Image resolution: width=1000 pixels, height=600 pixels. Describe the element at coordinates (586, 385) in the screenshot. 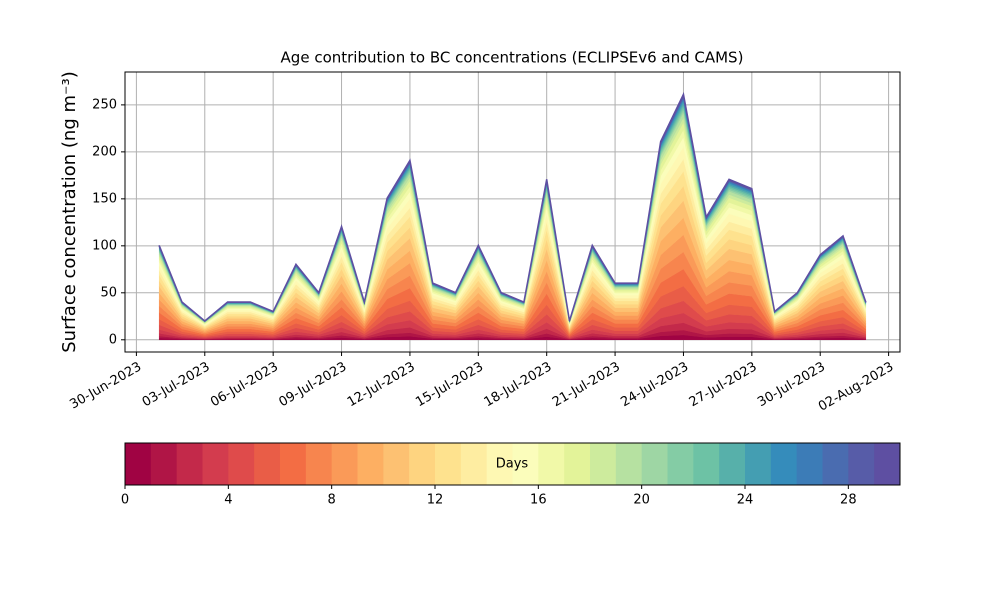

I see `x-tick-label: 21-Jul-2023` at that location.